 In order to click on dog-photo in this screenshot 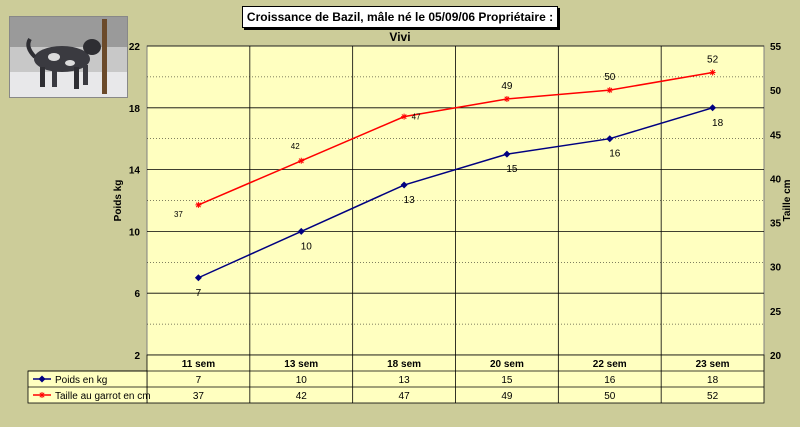, I will do `click(68, 57)`.